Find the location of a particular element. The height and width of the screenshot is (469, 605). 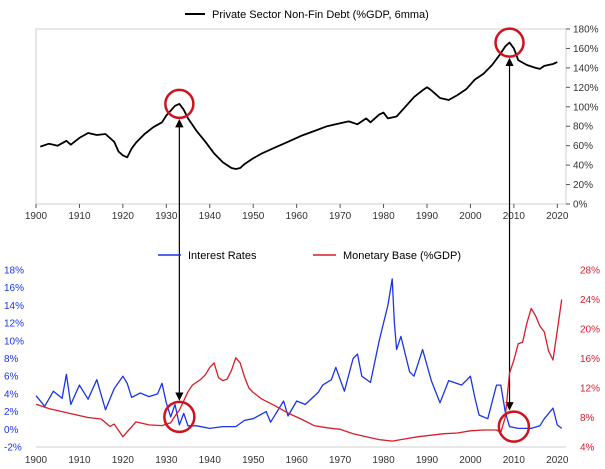

bottom-x-tick-label-2000: 2000 is located at coordinates (470, 460).